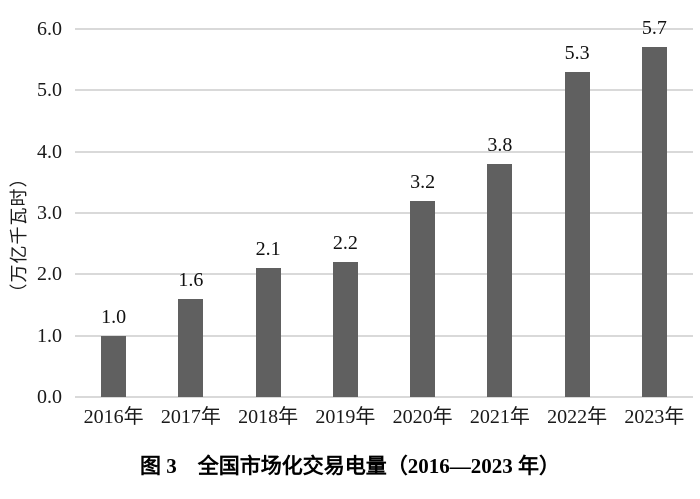 The width and height of the screenshot is (700, 499). Describe the element at coordinates (49, 213) in the screenshot. I see `y-axis-tick-label: 3.0` at that location.